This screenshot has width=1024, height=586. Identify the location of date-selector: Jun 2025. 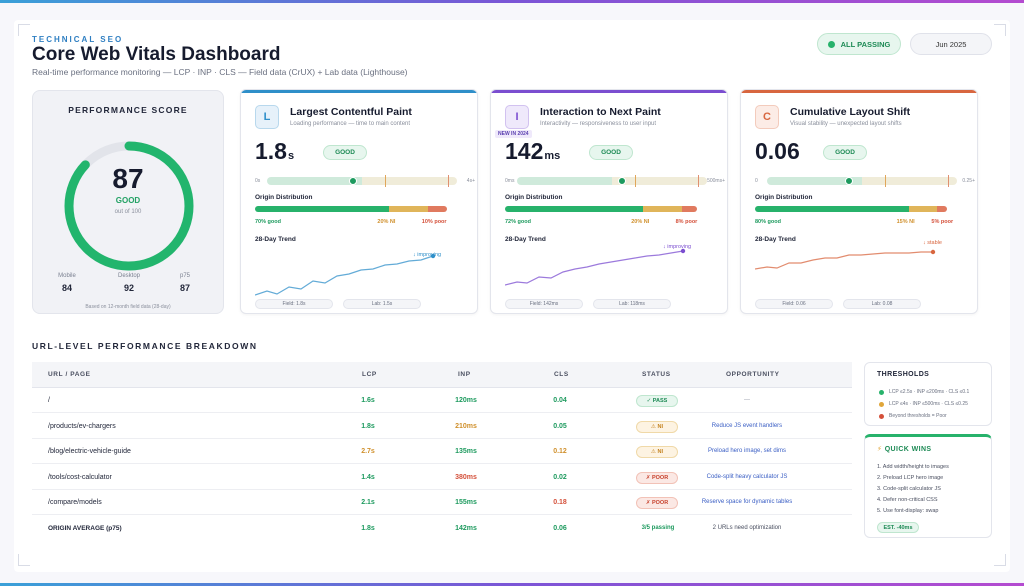
(951, 44).